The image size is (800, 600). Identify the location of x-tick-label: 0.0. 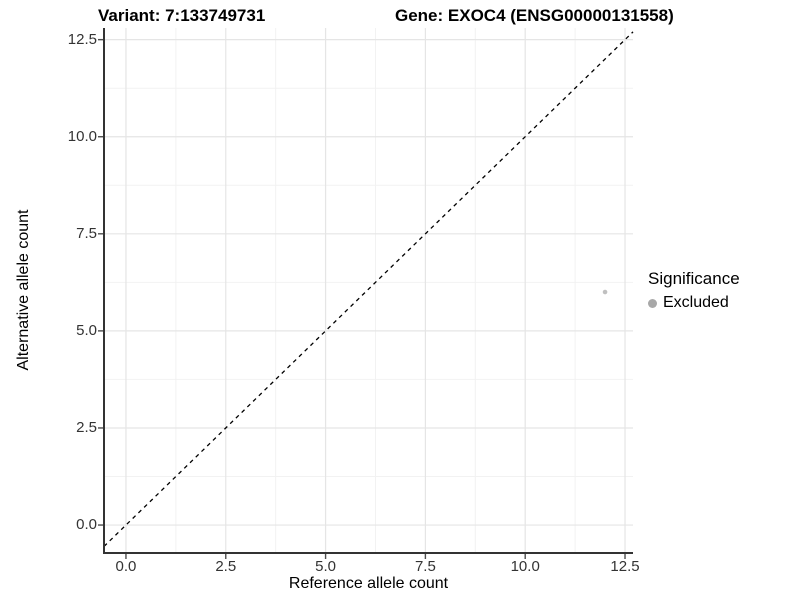
(126, 566).